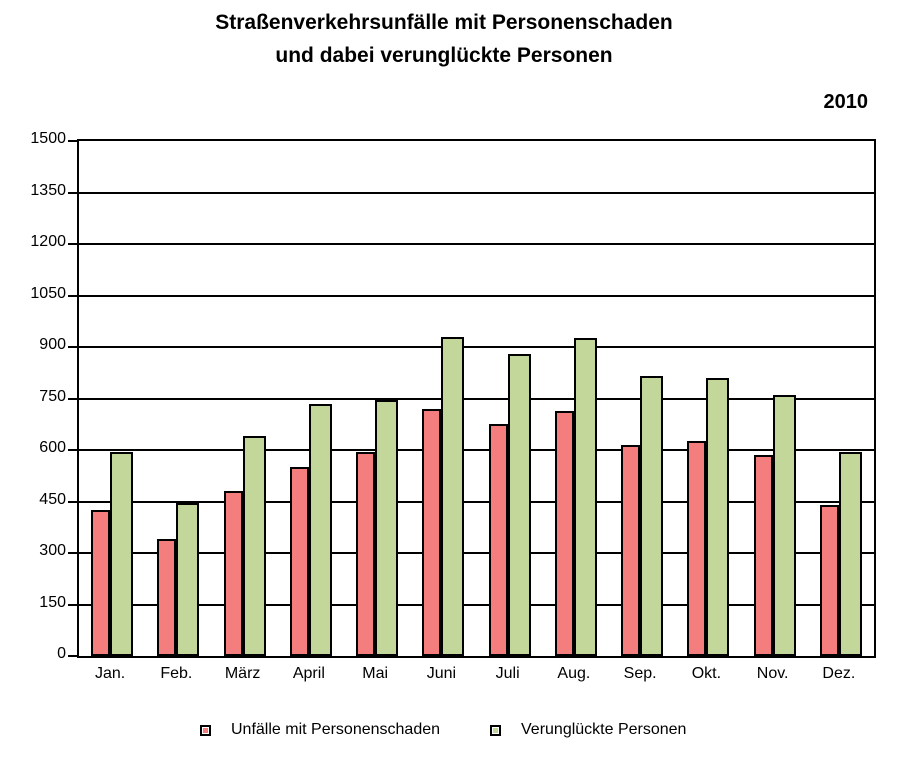 This screenshot has height=757, width=916. I want to click on legend-swatch-unfaelle, so click(205, 730).